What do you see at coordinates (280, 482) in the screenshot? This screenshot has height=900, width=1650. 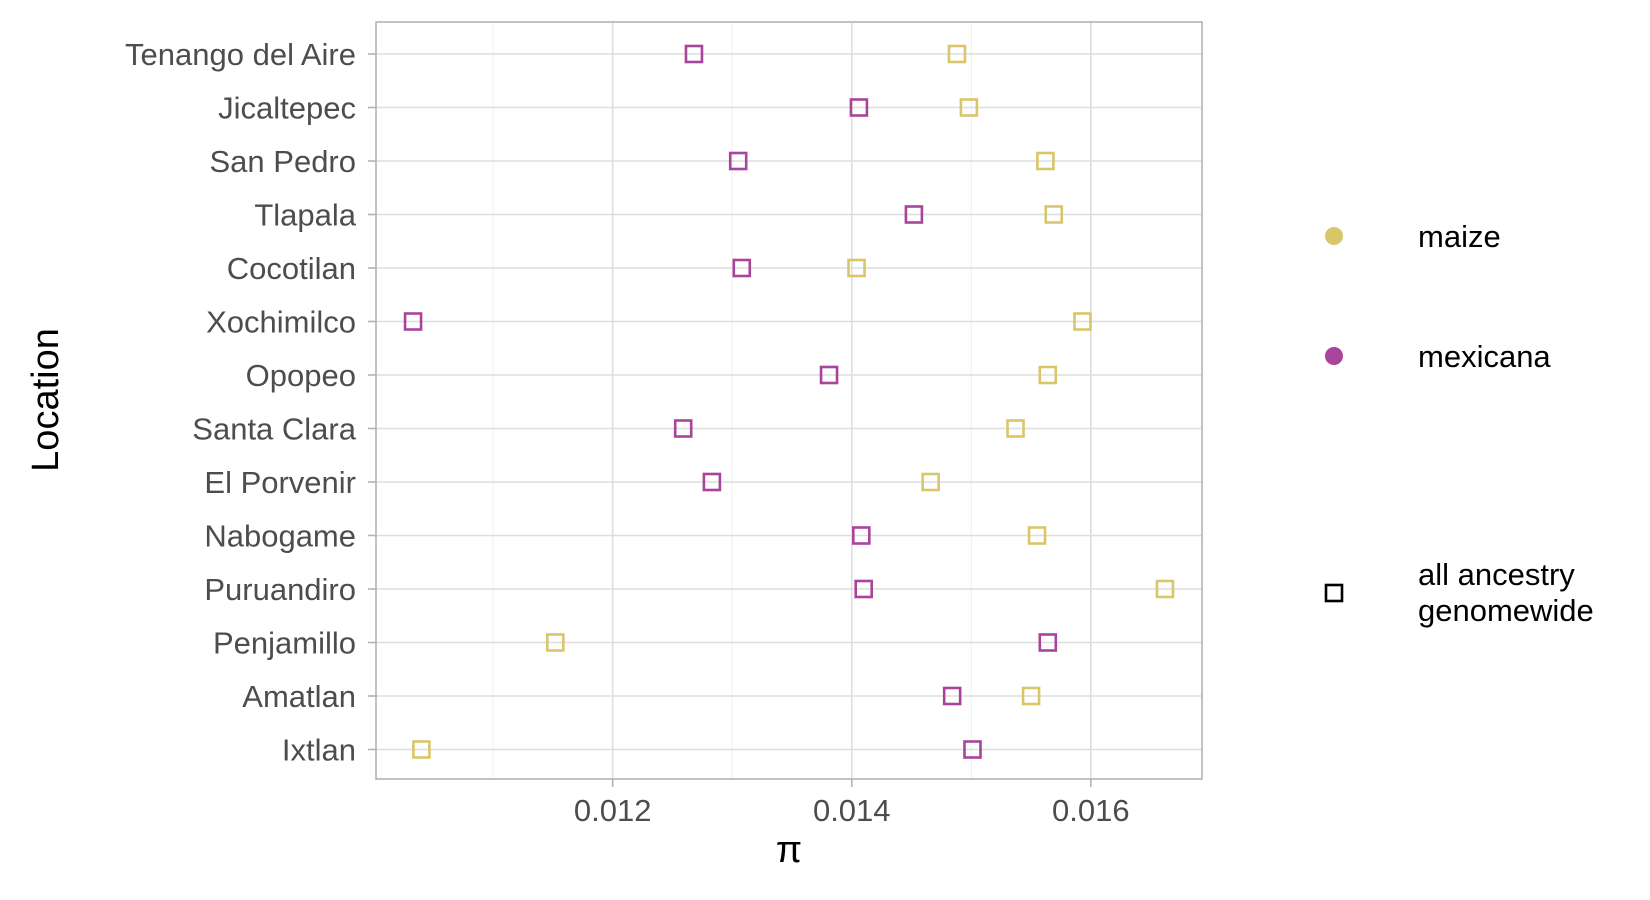 I see `y-tick-label: El Porvenir` at bounding box center [280, 482].